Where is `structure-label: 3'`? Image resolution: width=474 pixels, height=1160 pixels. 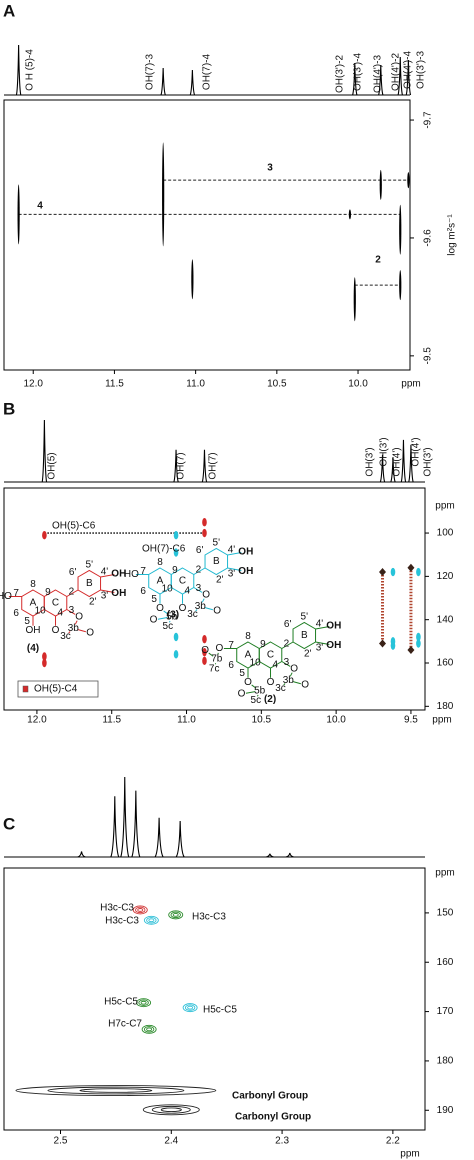
structure-label: 3' is located at coordinates (105, 595).